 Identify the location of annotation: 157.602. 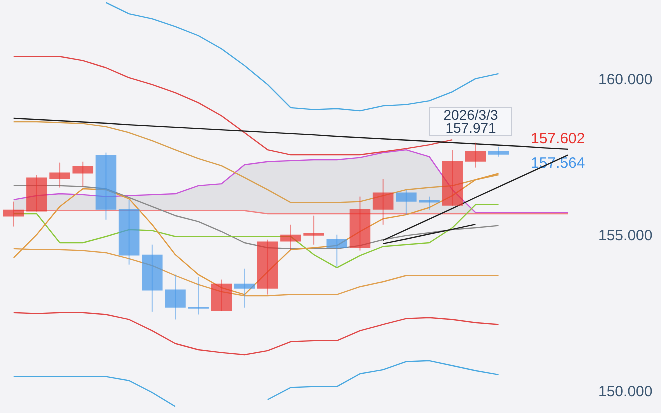
(558, 139).